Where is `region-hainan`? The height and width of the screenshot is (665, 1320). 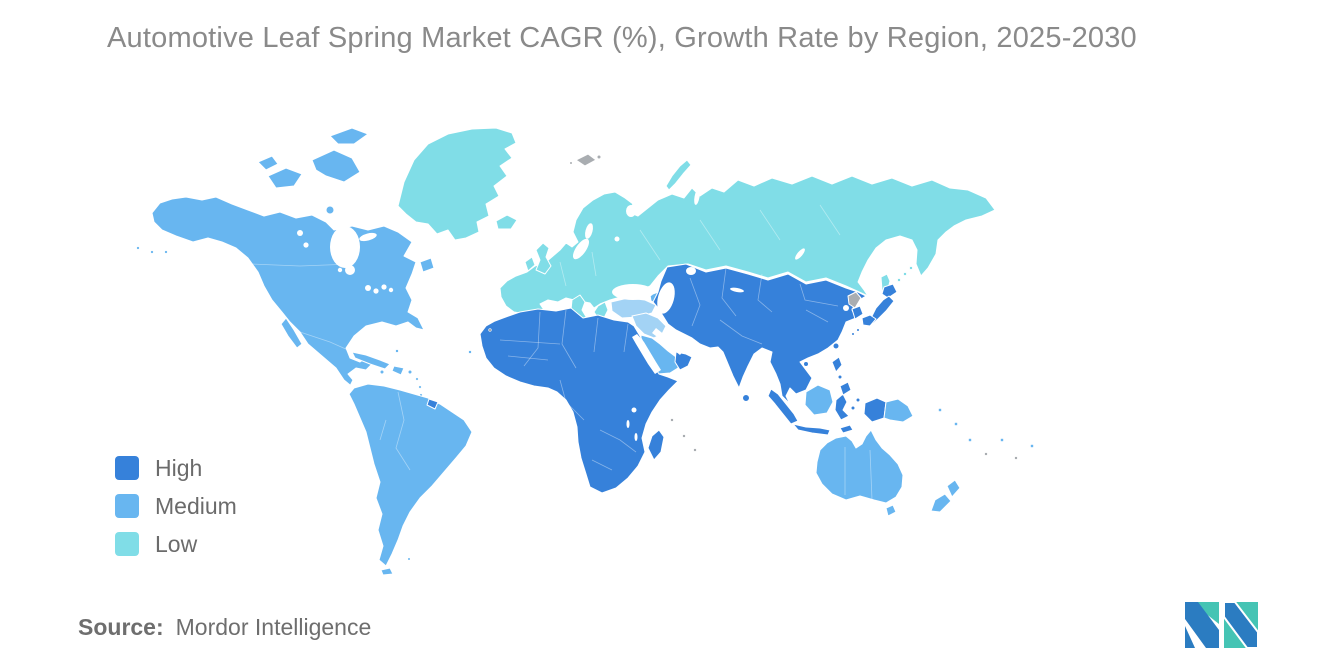
region-hainan is located at coordinates (806, 364).